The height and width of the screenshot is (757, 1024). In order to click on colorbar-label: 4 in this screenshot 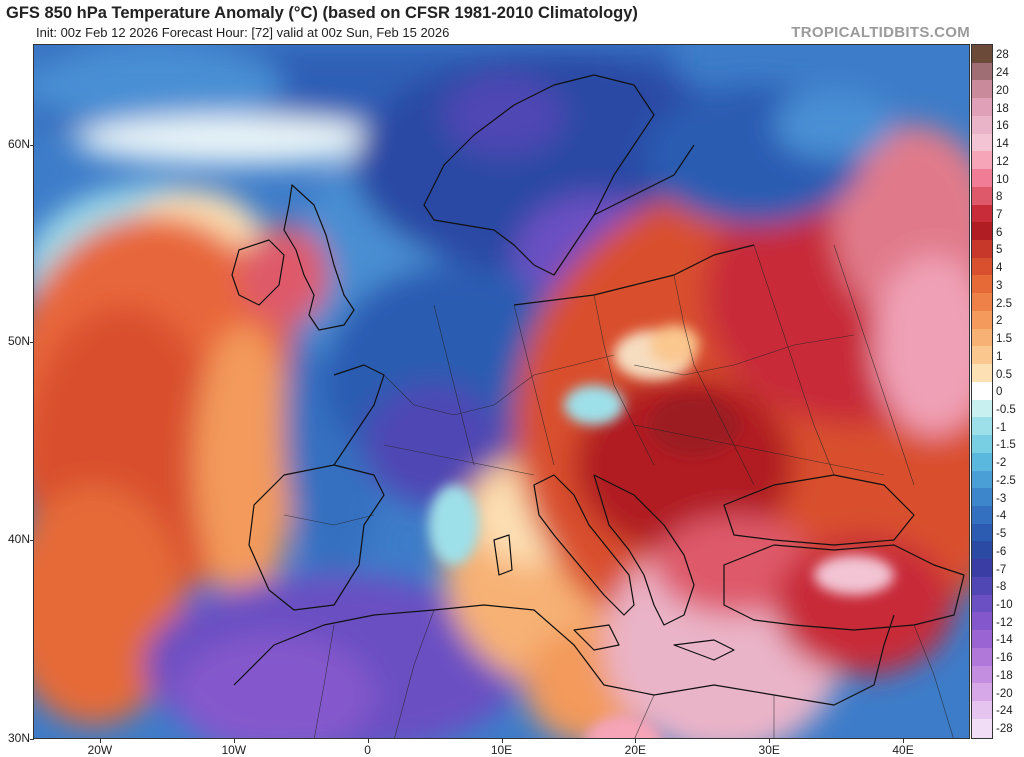, I will do `click(999, 268)`.